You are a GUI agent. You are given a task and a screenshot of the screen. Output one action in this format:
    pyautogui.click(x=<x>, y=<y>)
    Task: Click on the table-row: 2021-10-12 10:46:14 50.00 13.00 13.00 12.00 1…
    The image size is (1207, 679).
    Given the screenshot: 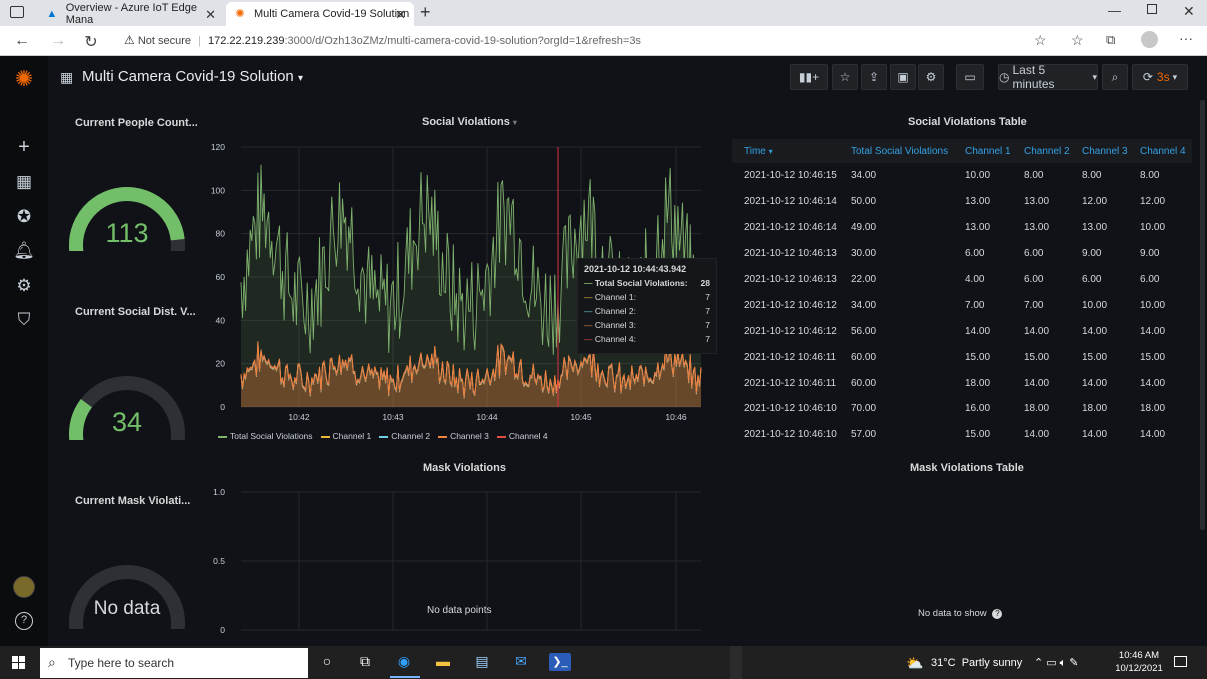 What is the action you would take?
    pyautogui.click(x=969, y=202)
    